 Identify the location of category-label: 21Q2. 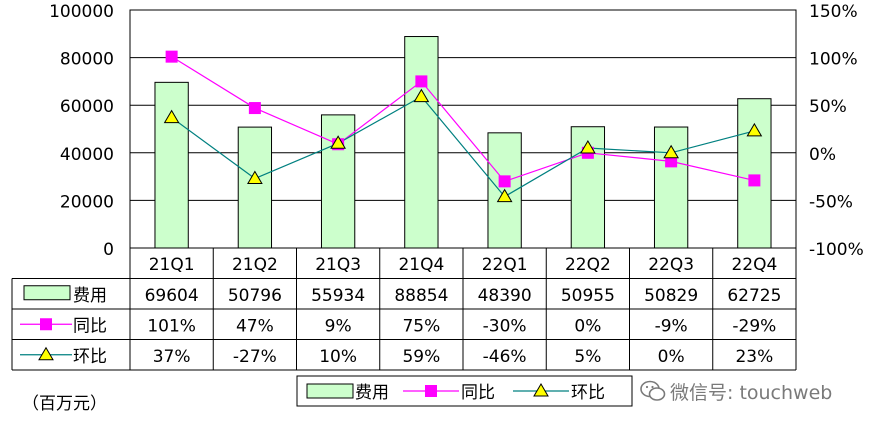
(255, 265).